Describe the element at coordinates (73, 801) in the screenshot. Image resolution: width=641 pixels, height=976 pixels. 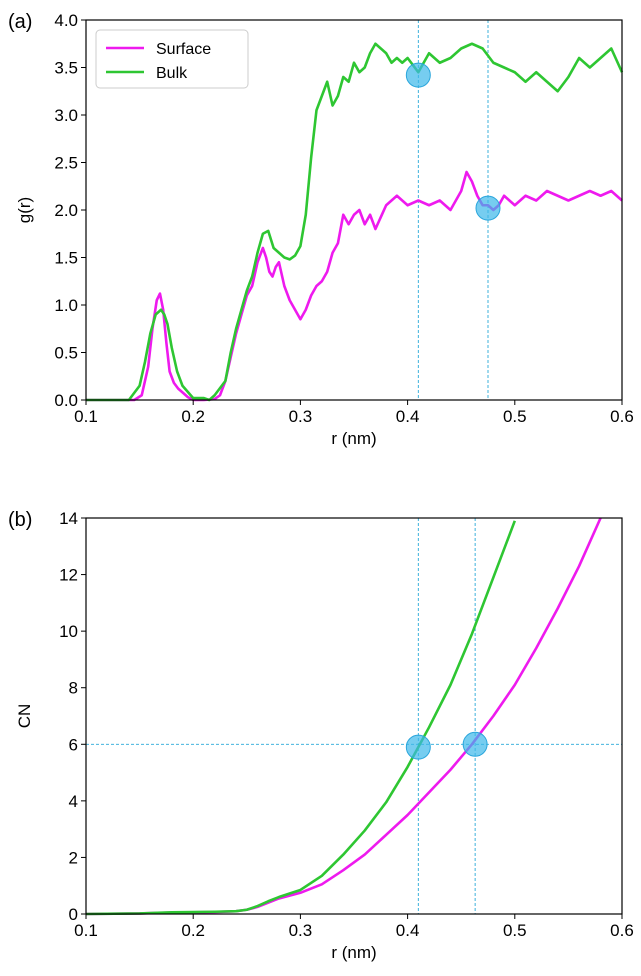
I see `y-tick-label: 4` at that location.